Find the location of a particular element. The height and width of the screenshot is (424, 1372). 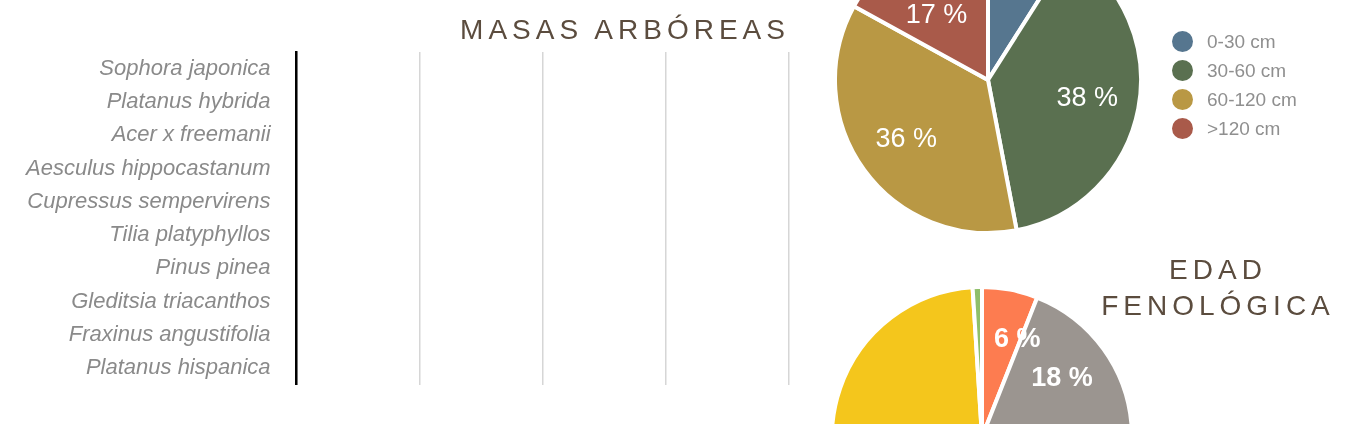

data-label: 36 % is located at coordinates (906, 137).